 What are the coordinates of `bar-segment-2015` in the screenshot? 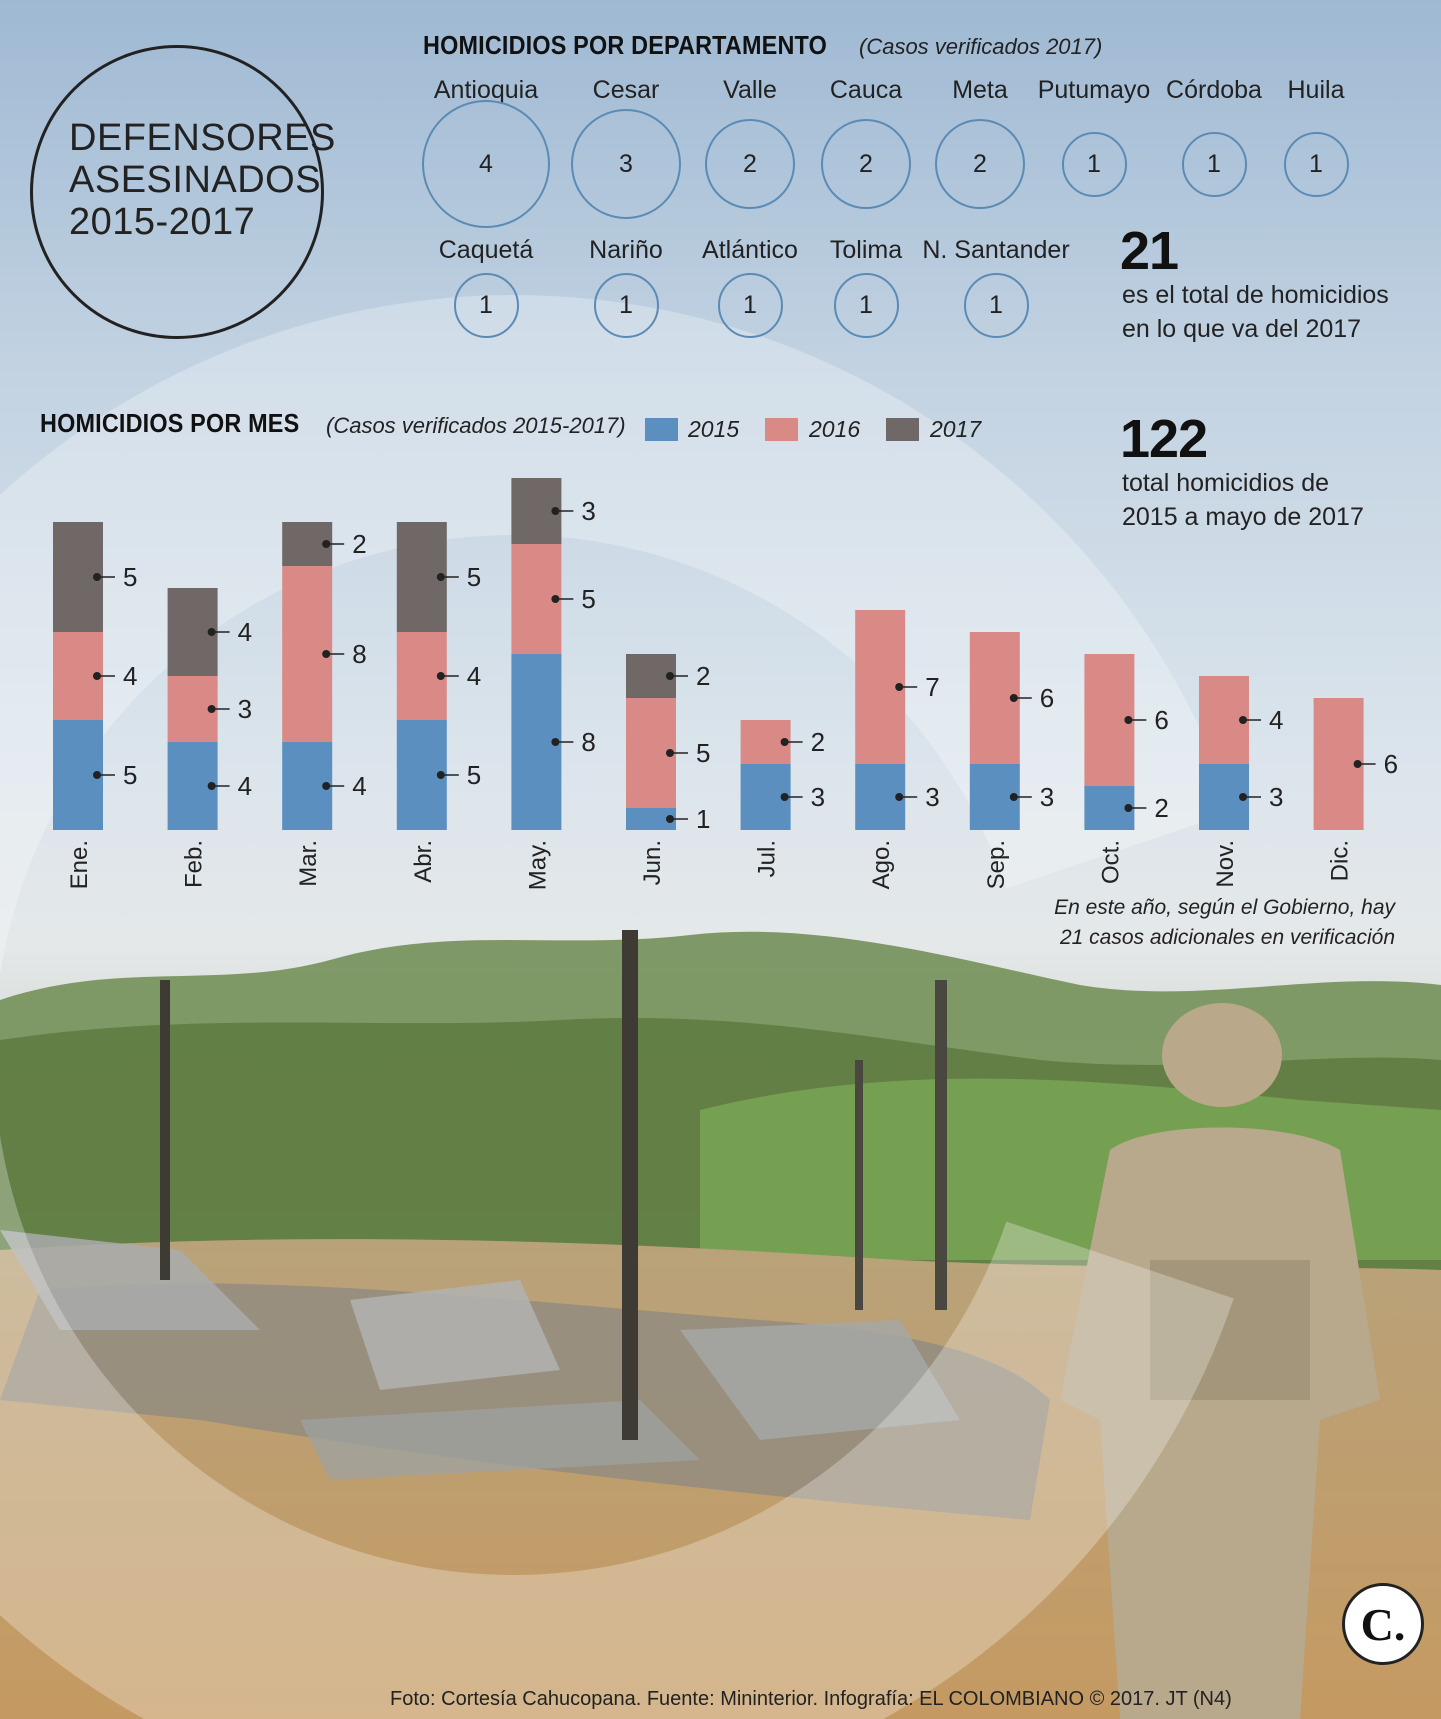 It's located at (651, 819).